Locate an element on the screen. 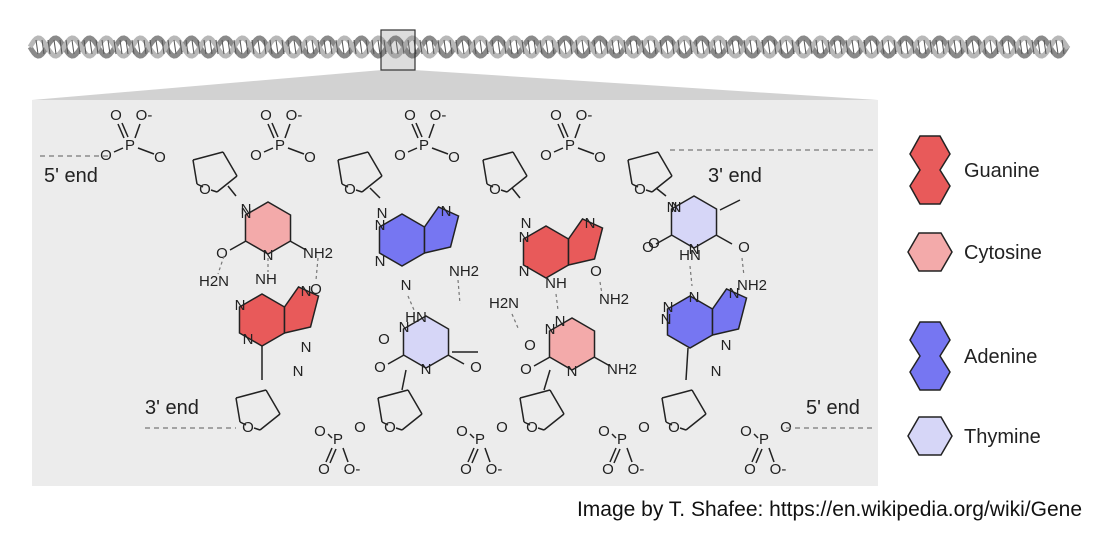  adenine-base-five-ring is located at coordinates (441, 230).